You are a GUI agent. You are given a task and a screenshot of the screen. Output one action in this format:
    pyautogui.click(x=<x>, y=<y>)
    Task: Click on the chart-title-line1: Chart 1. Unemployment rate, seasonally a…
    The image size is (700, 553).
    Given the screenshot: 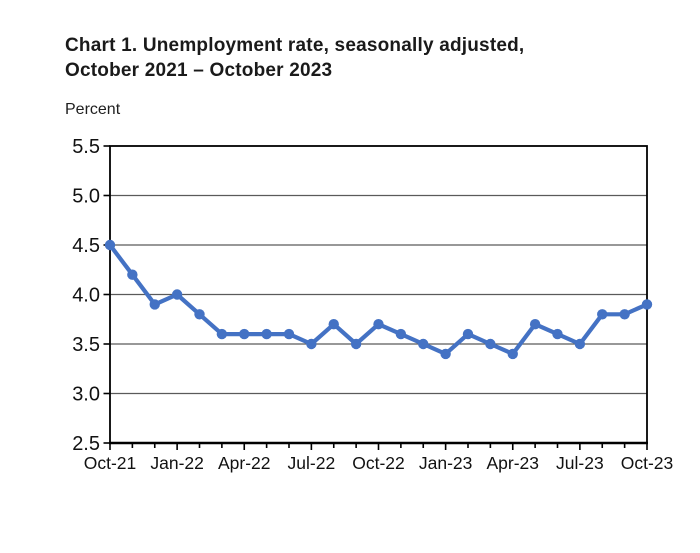 What is the action you would take?
    pyautogui.click(x=295, y=45)
    